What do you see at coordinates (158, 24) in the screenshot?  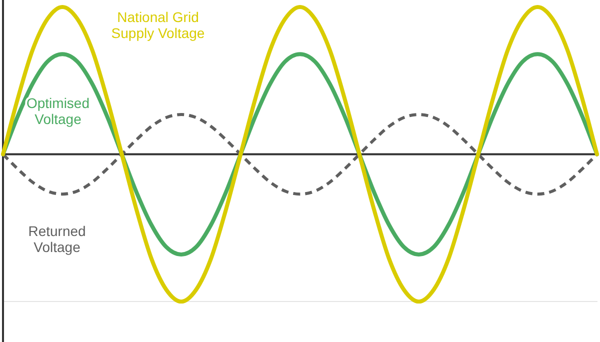 I see `series-label: National Grid Supply Voltage` at bounding box center [158, 24].